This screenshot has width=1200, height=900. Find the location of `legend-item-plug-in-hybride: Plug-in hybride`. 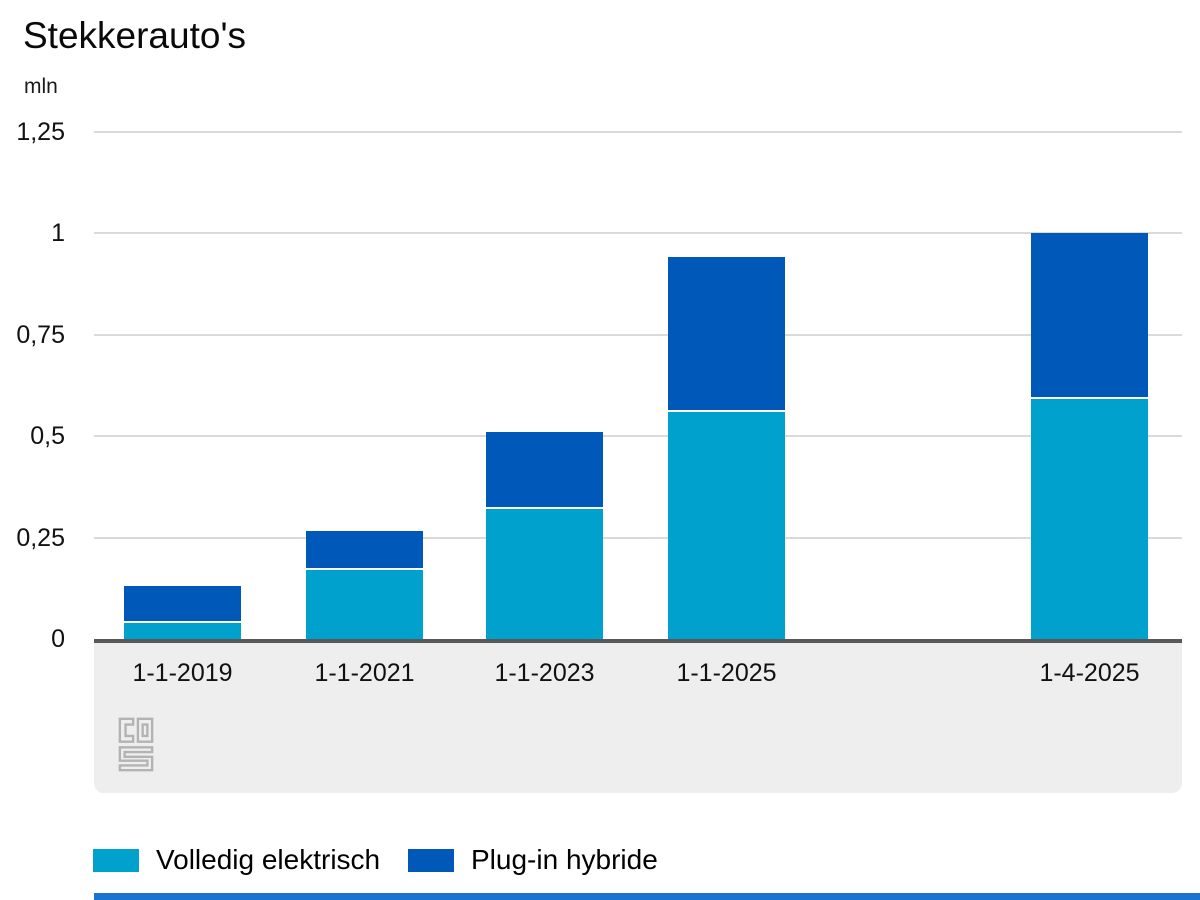

legend-item-plug-in-hybride: Plug-in hybride is located at coordinates (533, 860).